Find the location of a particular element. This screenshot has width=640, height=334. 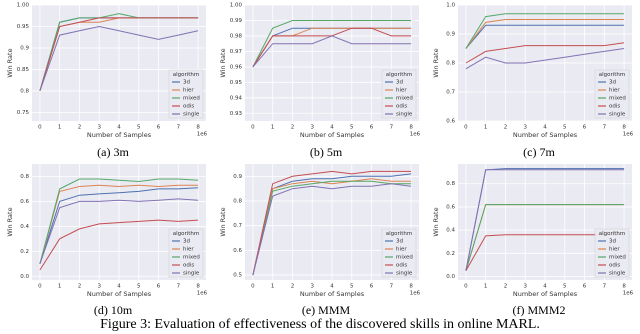

x-tick-label: 0 is located at coordinates (253, 287).